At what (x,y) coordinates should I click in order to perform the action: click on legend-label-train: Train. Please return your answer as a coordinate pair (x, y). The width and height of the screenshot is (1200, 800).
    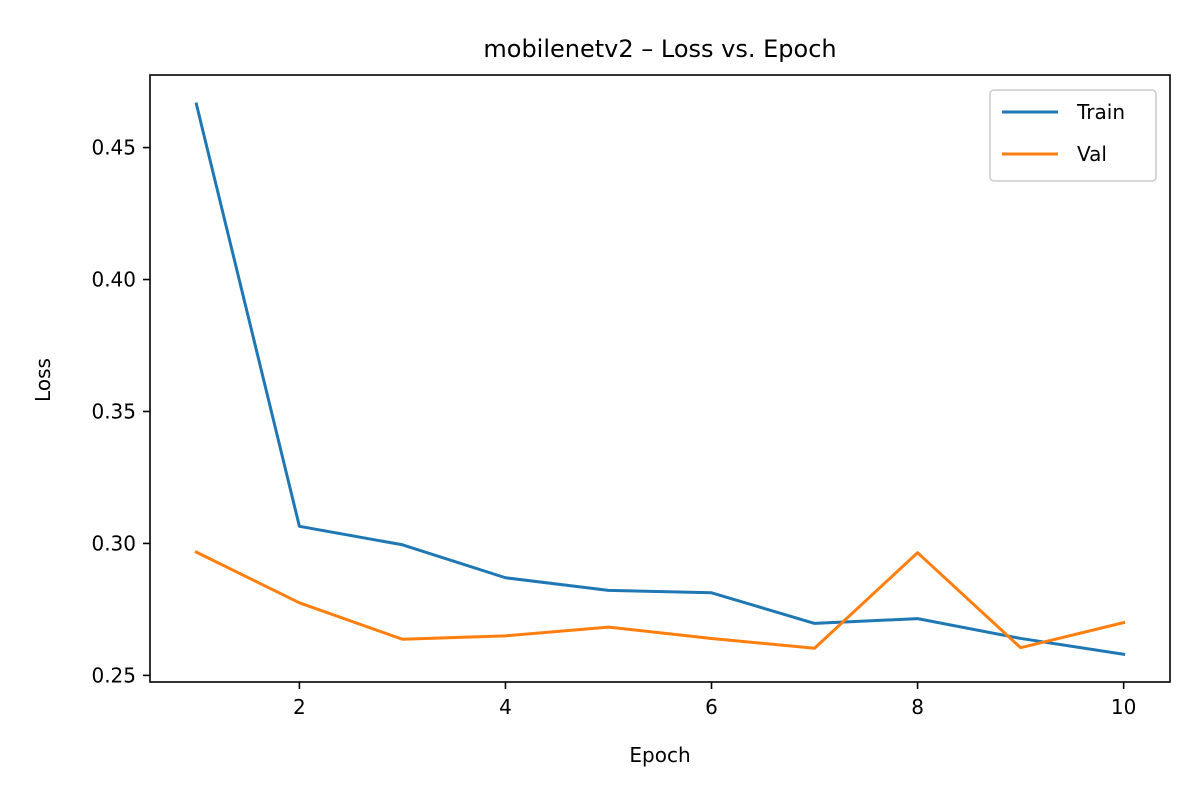
    Looking at the image, I should click on (1100, 112).